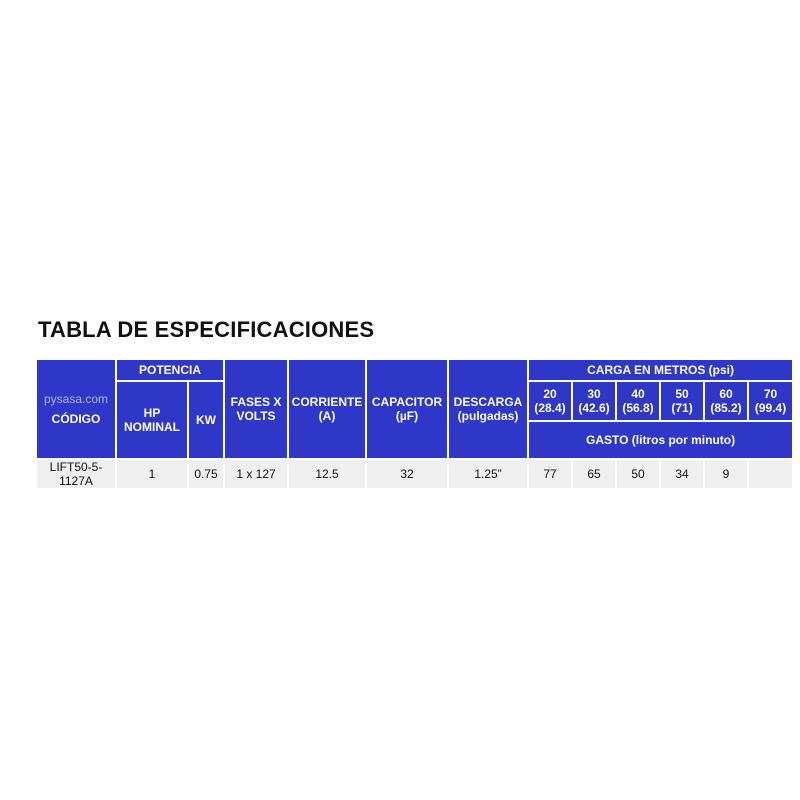 This screenshot has height=800, width=800. I want to click on table-cell: 1 x 127, so click(256, 473).